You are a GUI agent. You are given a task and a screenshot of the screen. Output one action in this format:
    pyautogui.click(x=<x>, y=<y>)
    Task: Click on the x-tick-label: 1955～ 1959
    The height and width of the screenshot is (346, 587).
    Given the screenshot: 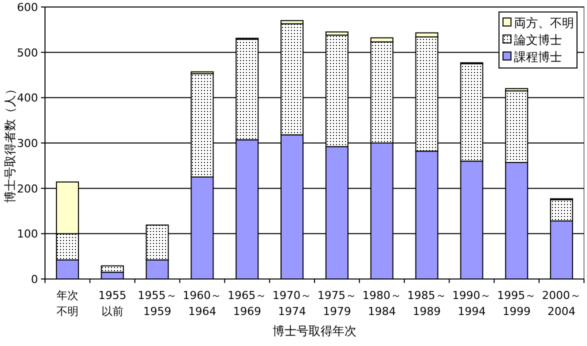 What is the action you would take?
    pyautogui.click(x=157, y=303)
    